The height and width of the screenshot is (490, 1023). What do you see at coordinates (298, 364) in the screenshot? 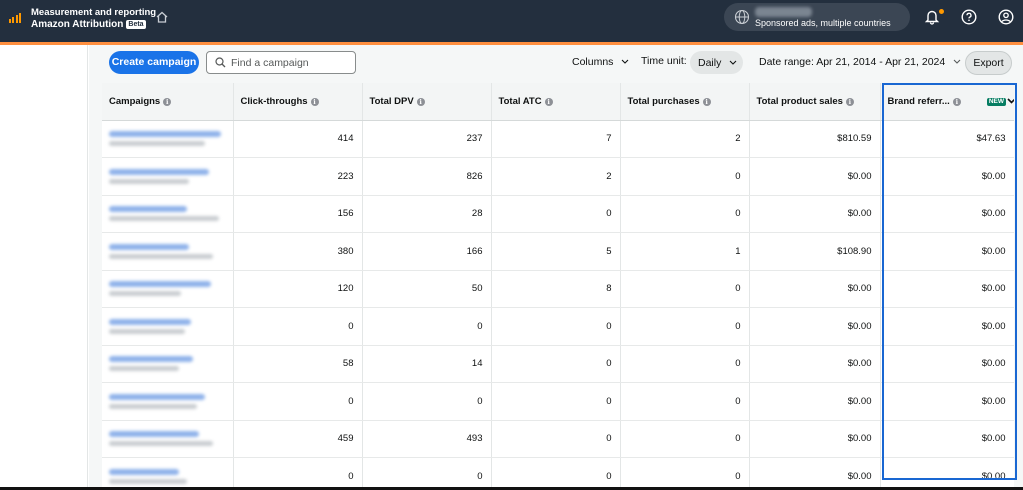
I see `click-throughs-cell: 58` at bounding box center [298, 364].